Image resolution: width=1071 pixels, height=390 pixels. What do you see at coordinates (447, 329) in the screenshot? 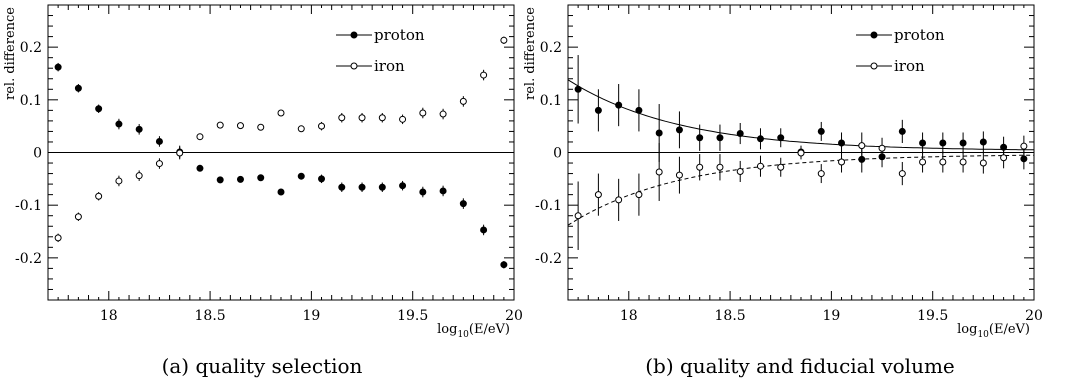
I see `x-axis-label-prefix: log` at bounding box center [447, 329].